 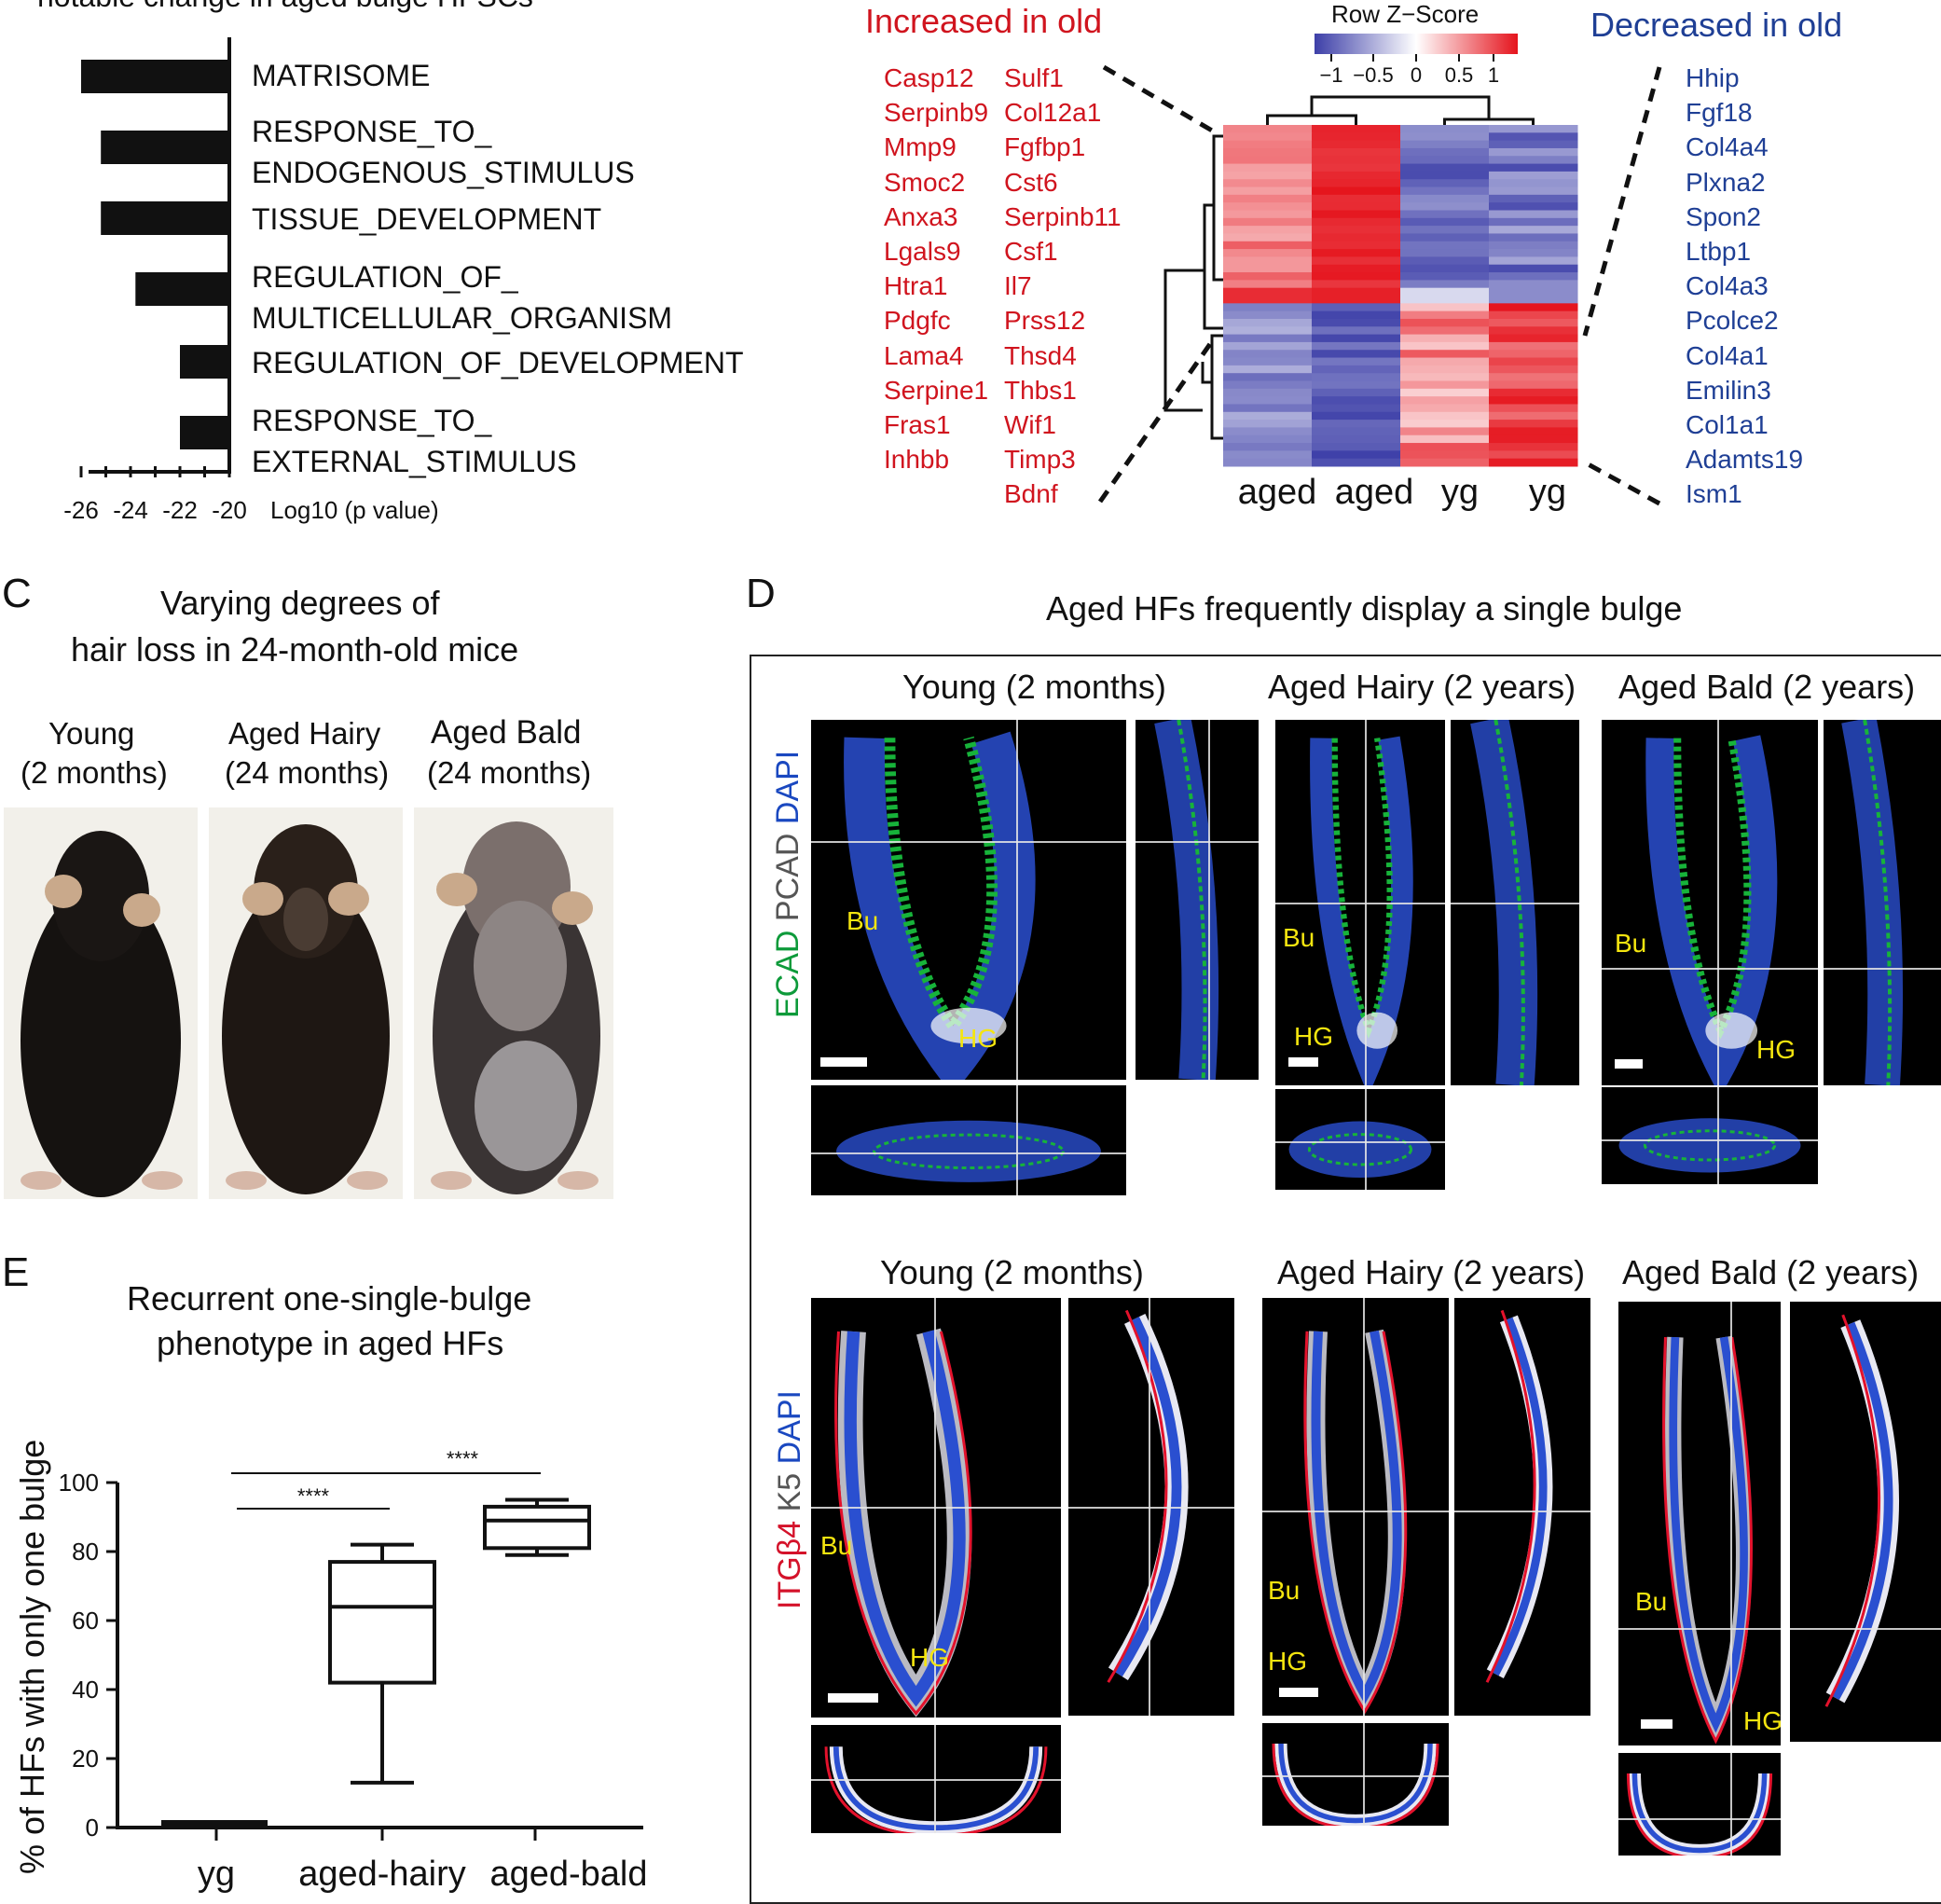 What do you see at coordinates (924, 355) in the screenshot?
I see `gene-label: Lama4` at bounding box center [924, 355].